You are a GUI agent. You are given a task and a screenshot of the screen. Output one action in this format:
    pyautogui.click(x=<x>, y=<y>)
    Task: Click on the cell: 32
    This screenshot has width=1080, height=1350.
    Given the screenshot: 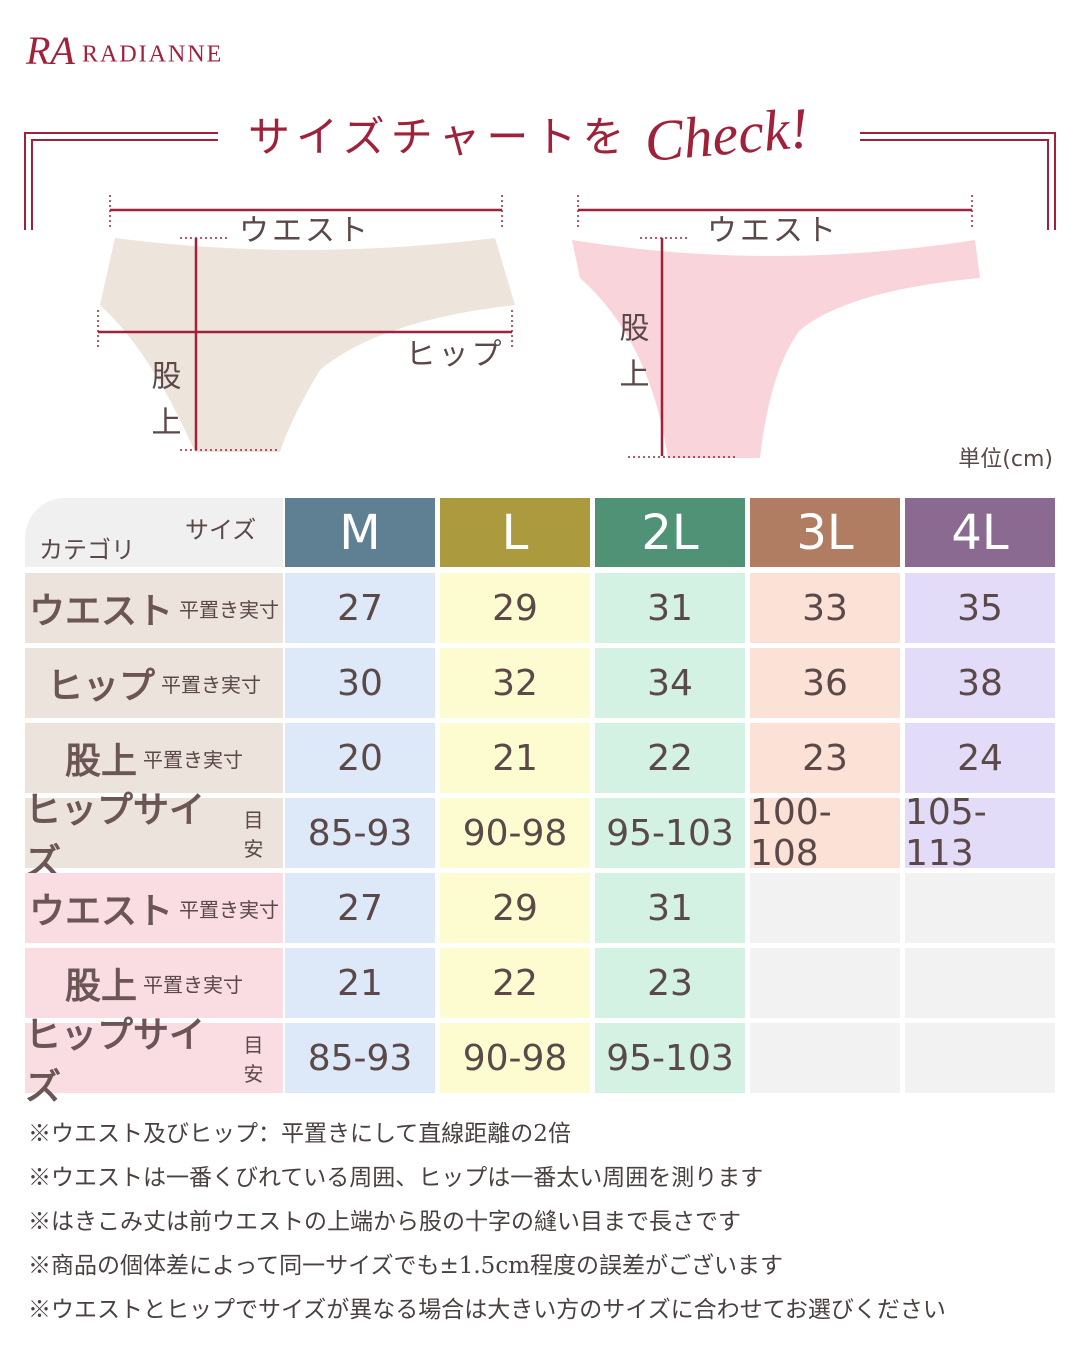 What is the action you would take?
    pyautogui.click(x=515, y=683)
    